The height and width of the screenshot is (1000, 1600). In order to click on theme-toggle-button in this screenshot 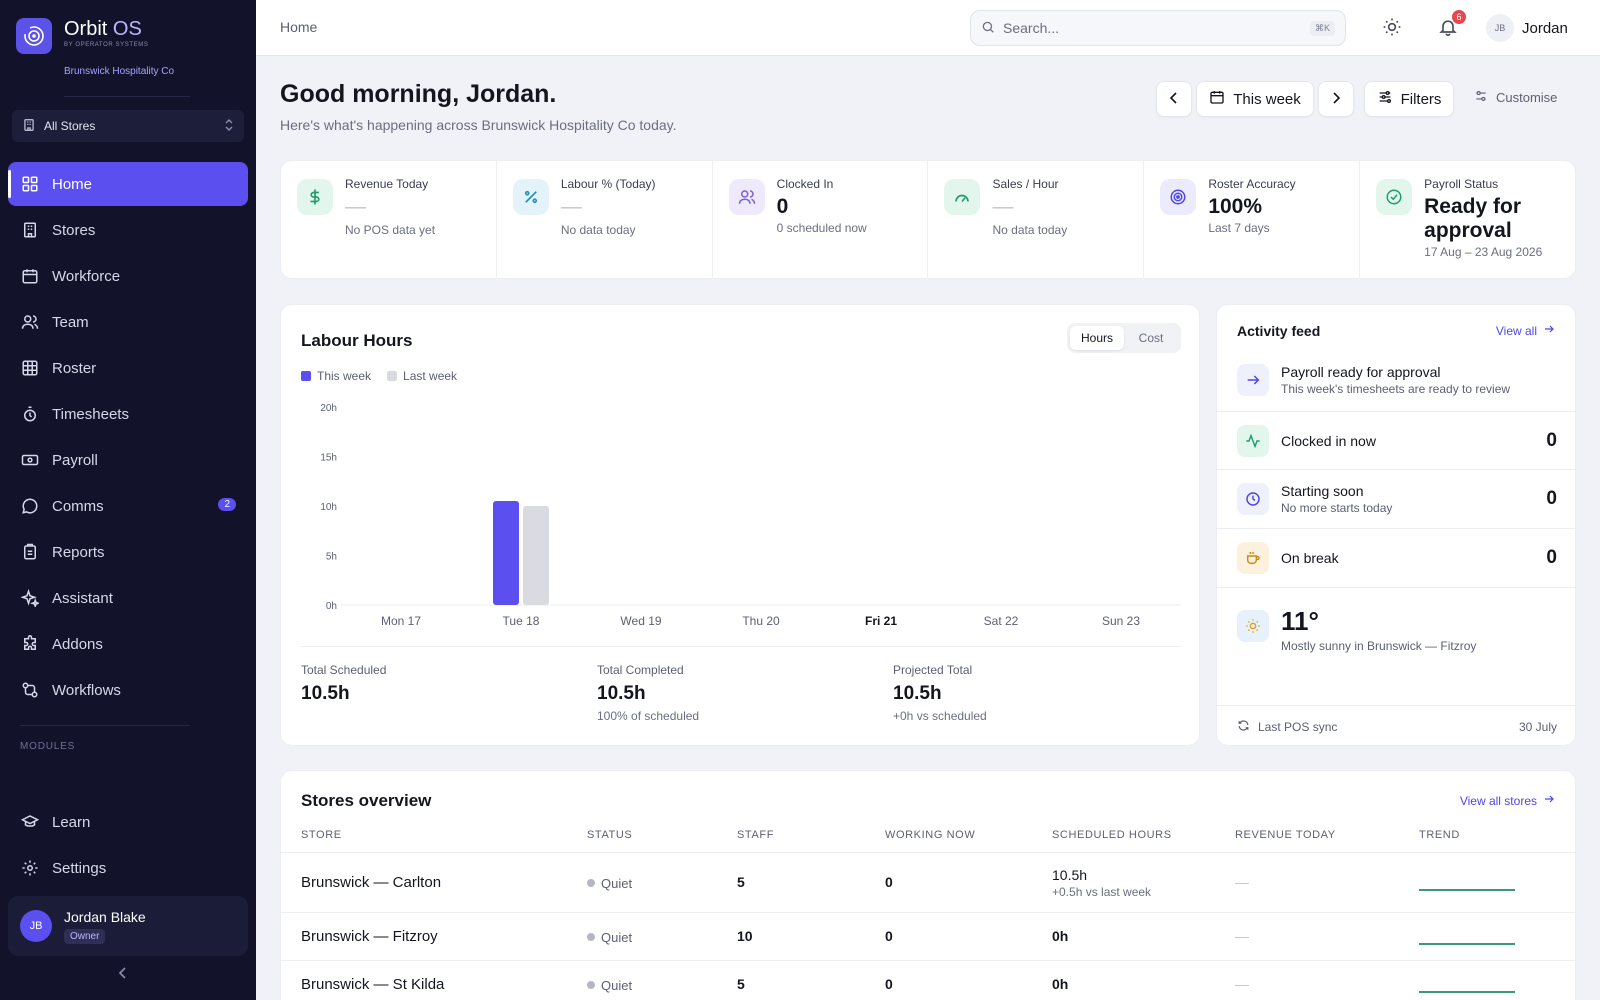, I will do `click(1392, 28)`.